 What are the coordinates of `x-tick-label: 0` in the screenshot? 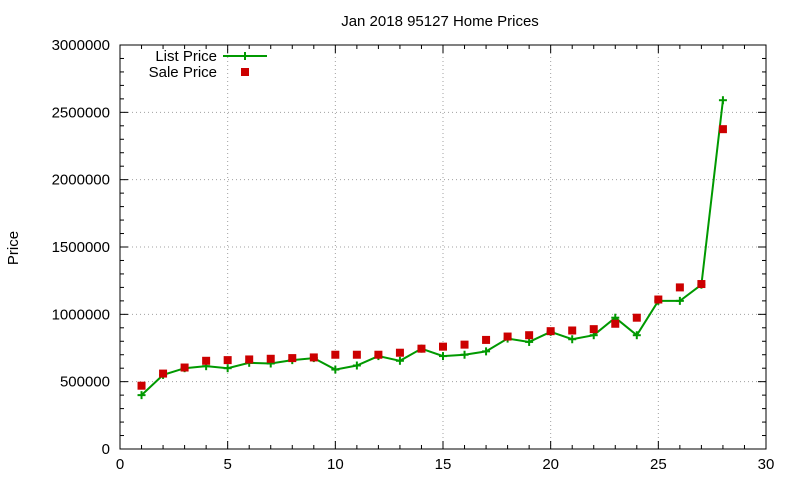 It's located at (120, 464).